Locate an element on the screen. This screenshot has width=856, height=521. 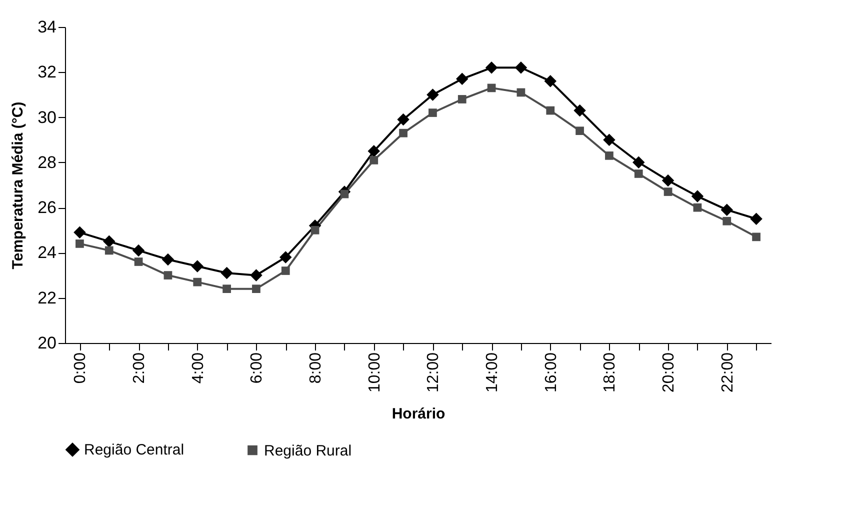
x-tick-label: 6:00 is located at coordinates (257, 368).